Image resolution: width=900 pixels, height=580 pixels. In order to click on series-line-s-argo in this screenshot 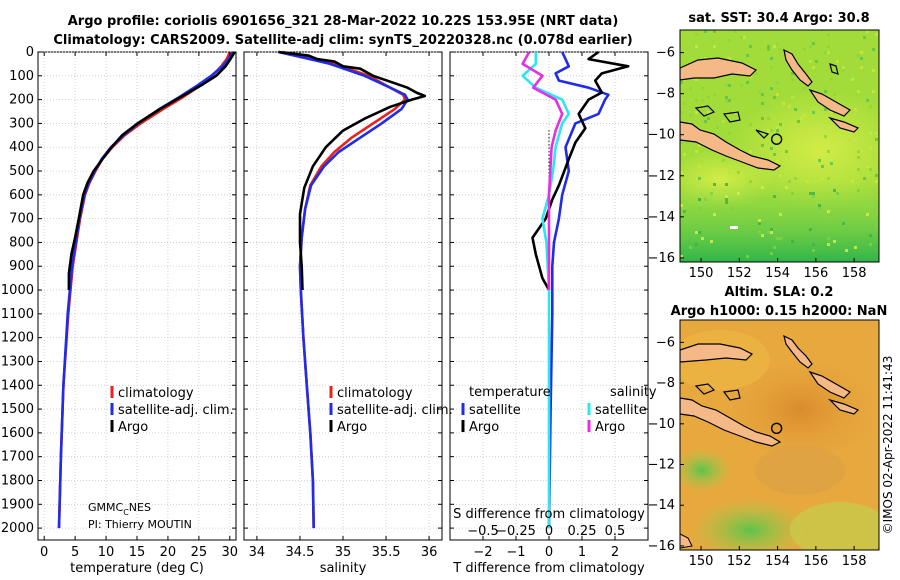, I will do `click(542, 170)`.